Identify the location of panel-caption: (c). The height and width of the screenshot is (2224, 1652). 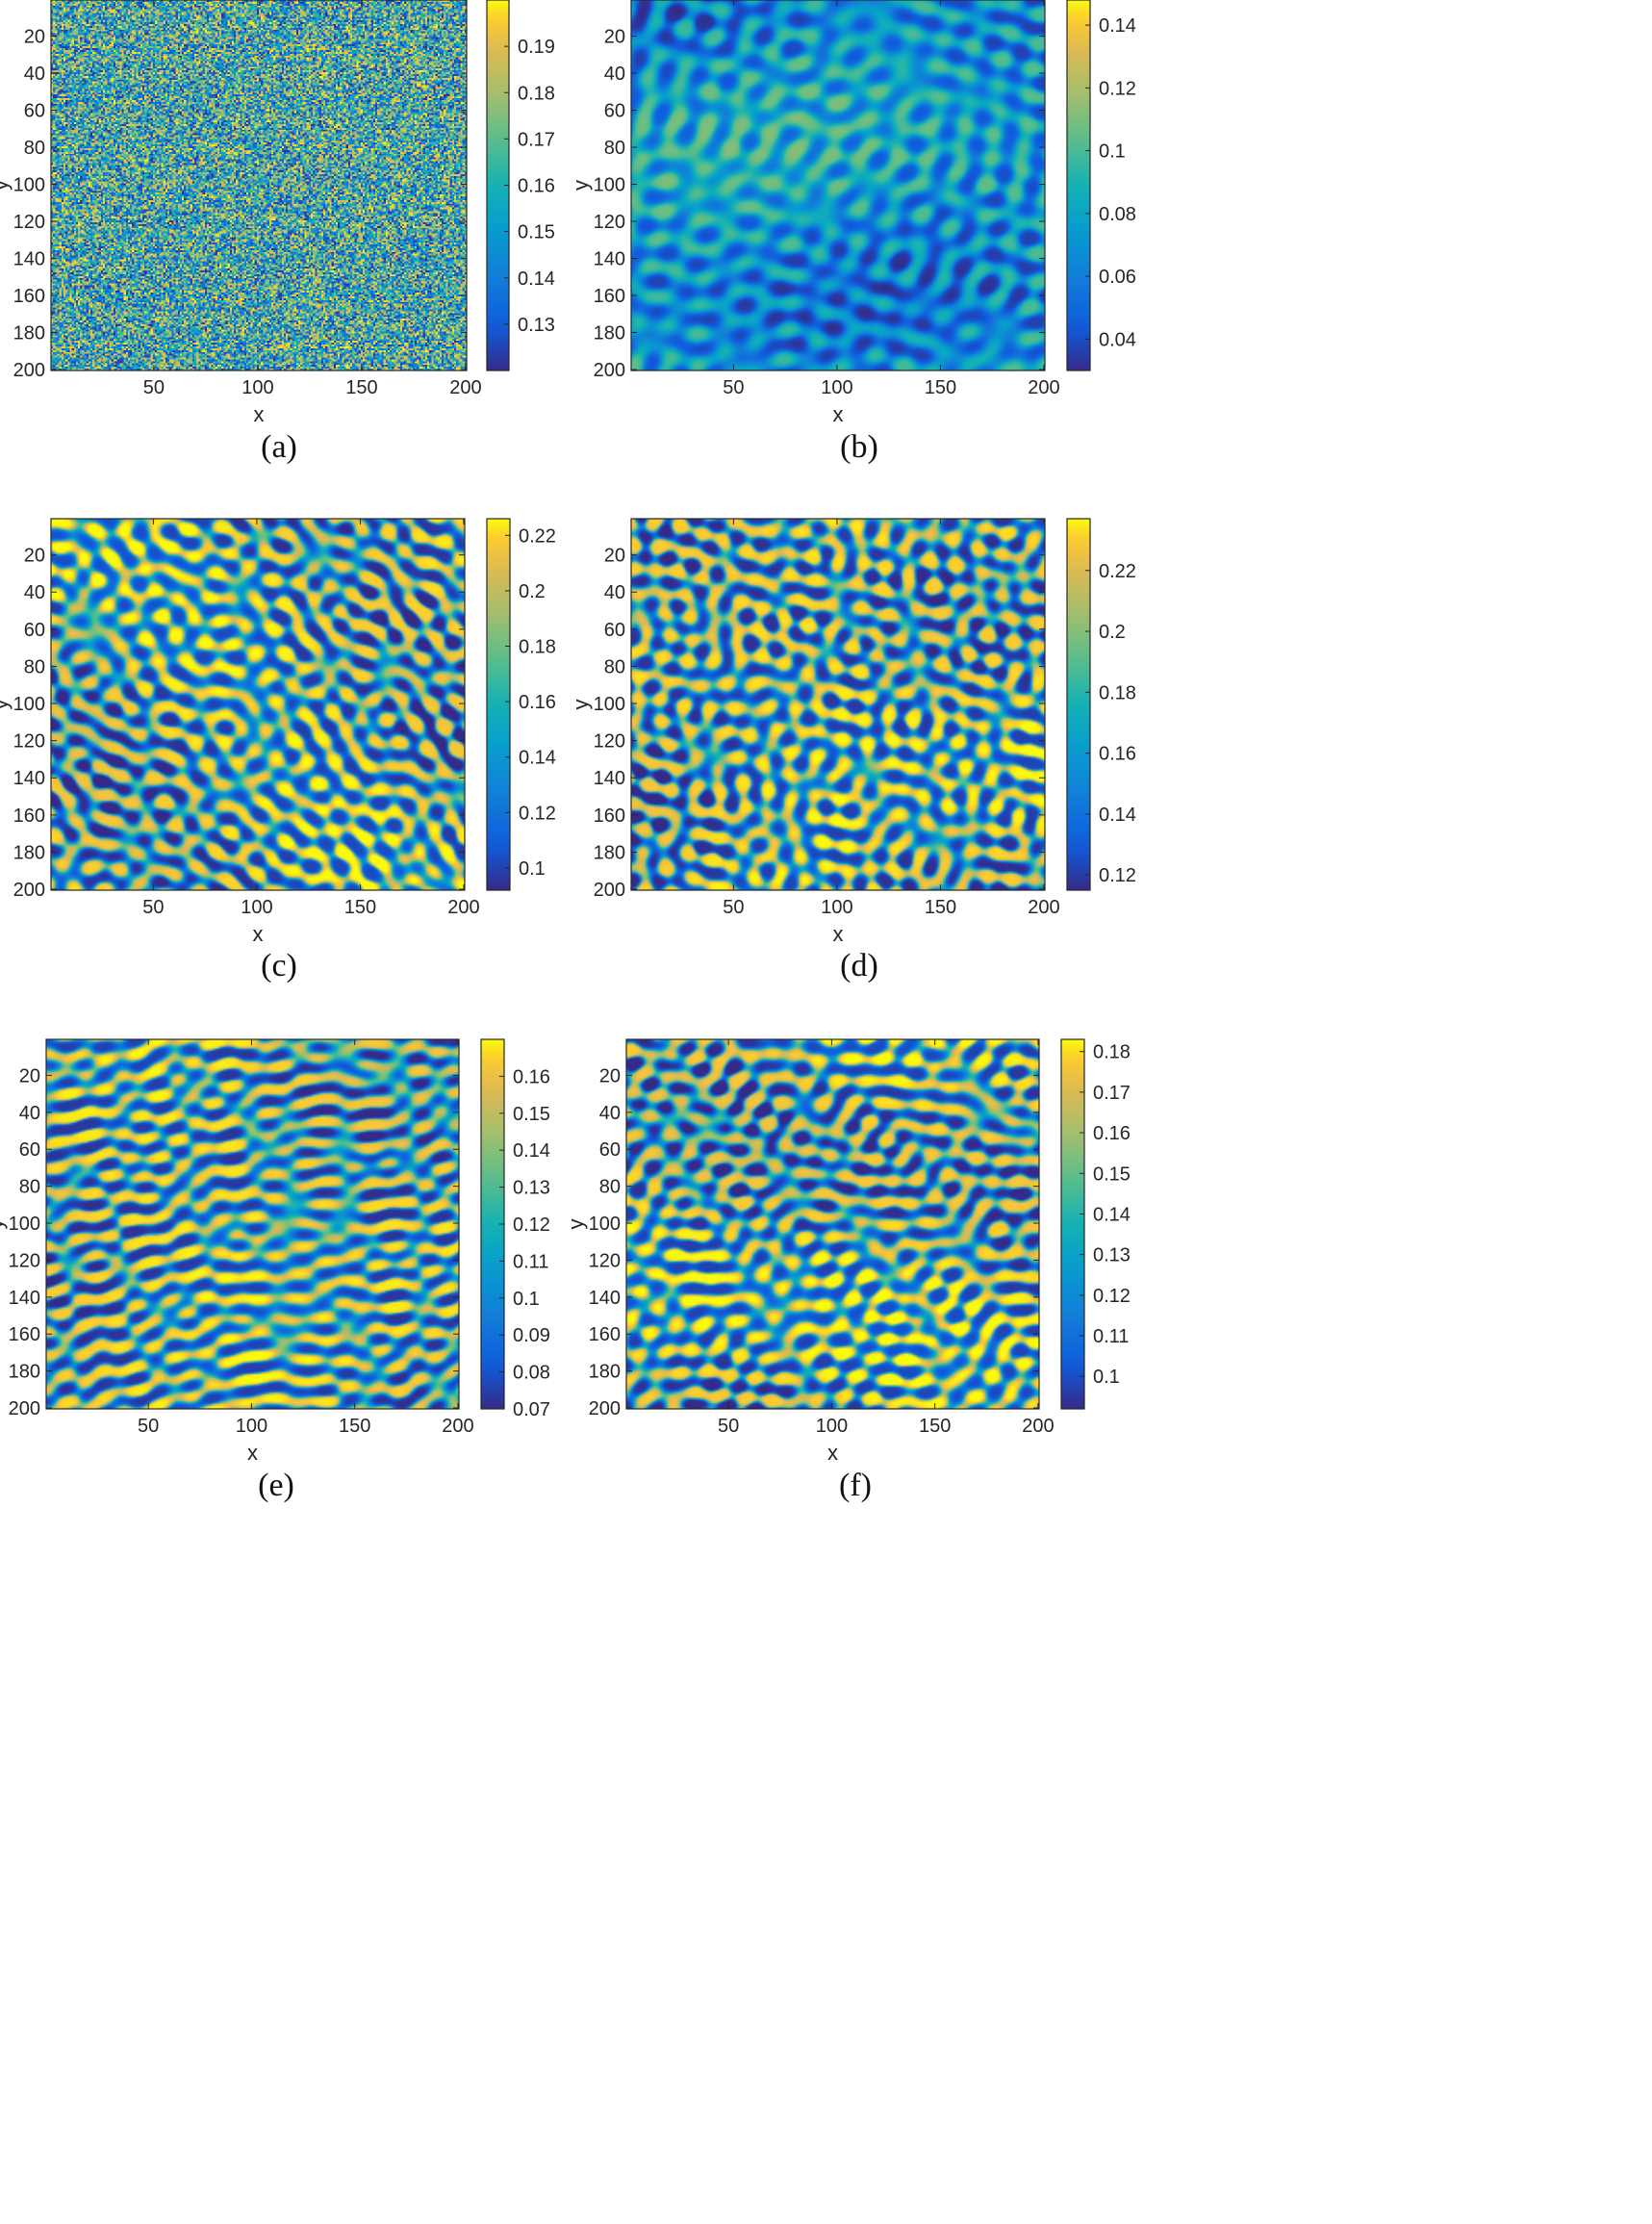
(279, 966).